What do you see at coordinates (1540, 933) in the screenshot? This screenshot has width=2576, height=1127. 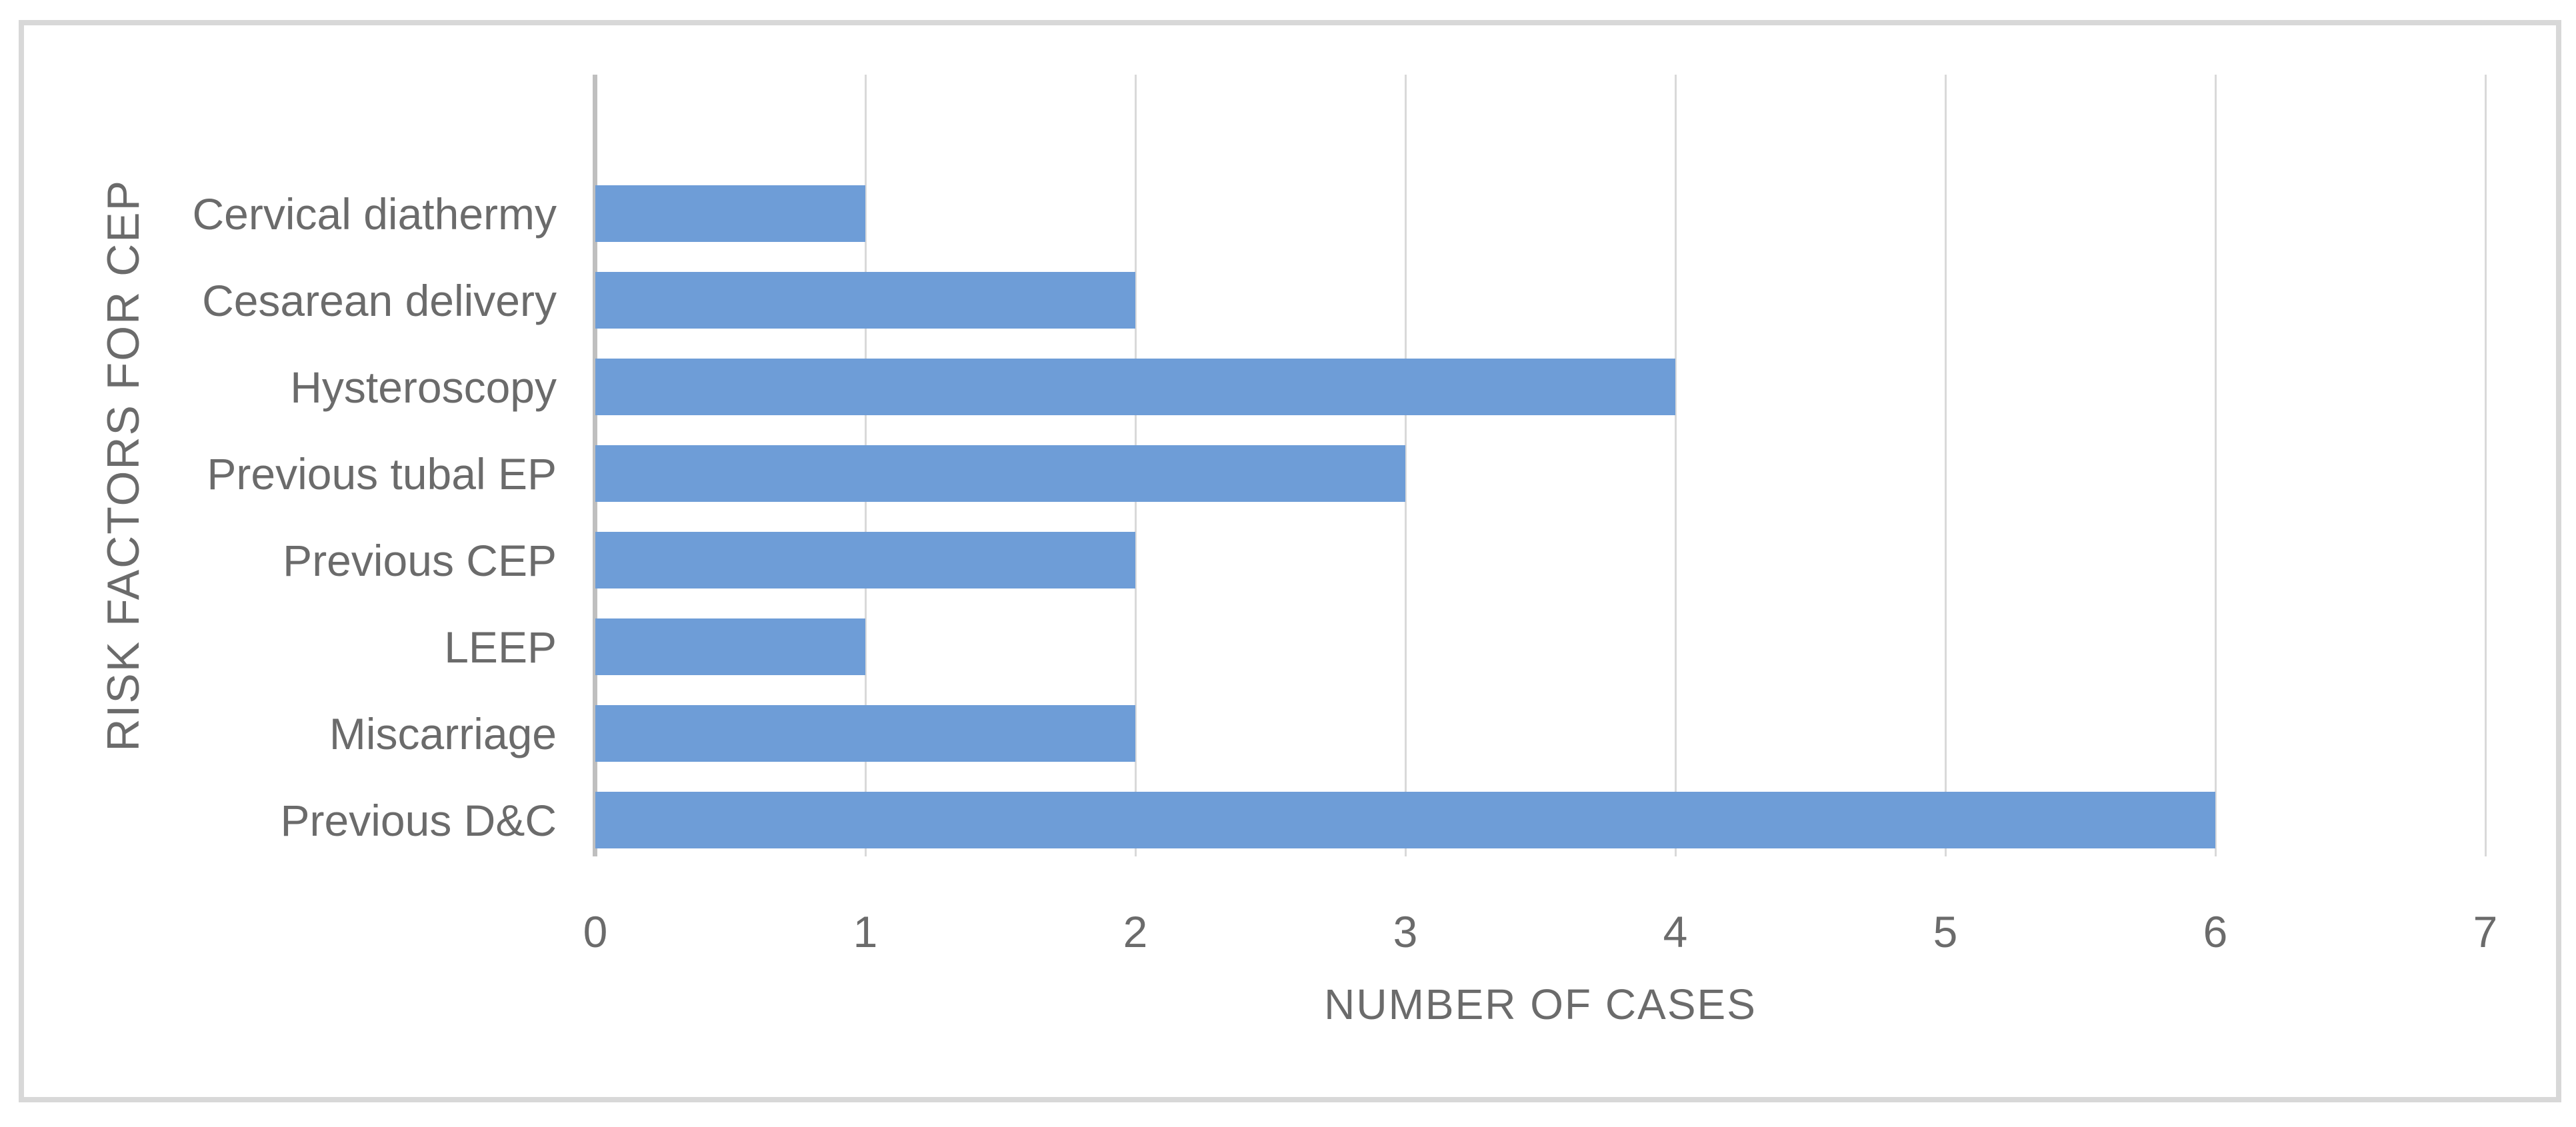 I see `x-axis-tick-labels: 0 1 2 3 4 5 6 7` at bounding box center [1540, 933].